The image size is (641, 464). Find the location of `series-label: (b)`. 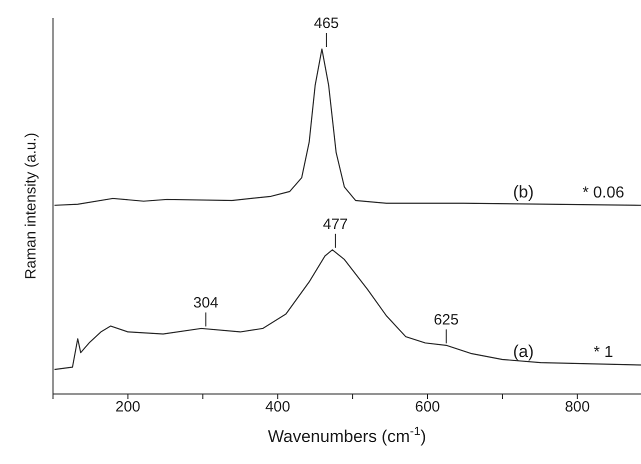

series-label: (b) is located at coordinates (523, 192).